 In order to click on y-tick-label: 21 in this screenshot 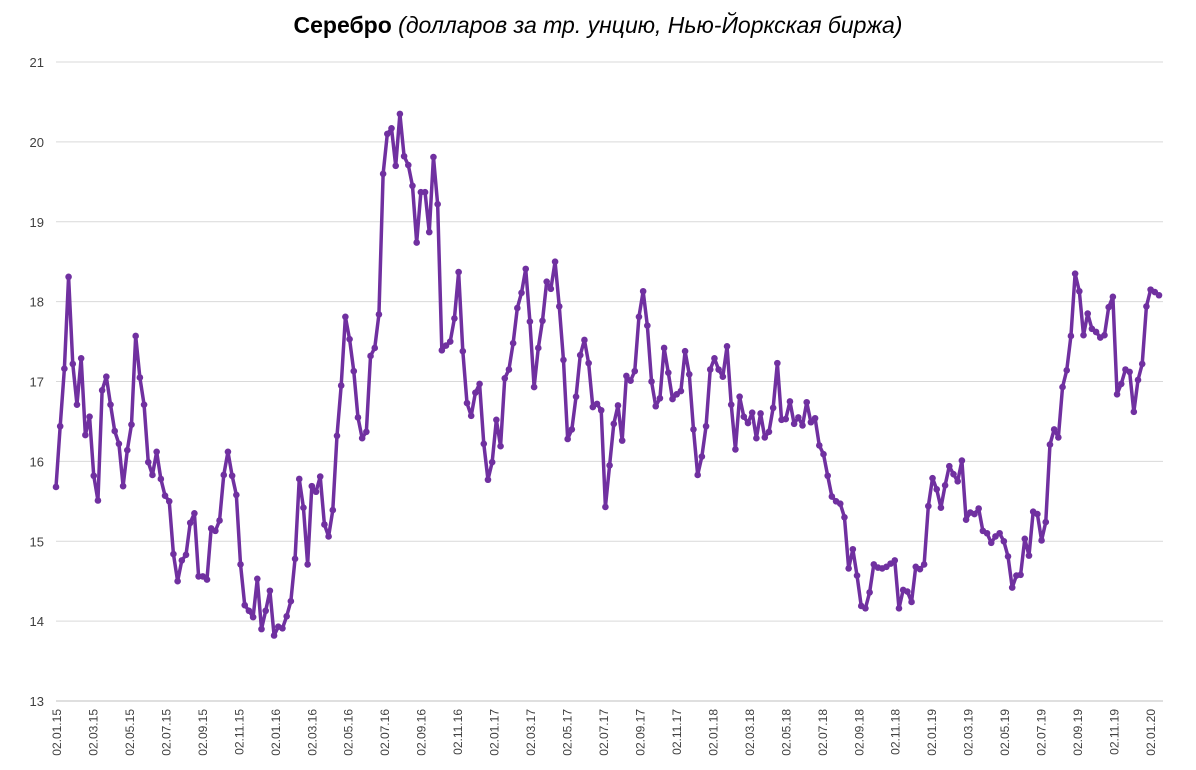, I will do `click(37, 62)`.